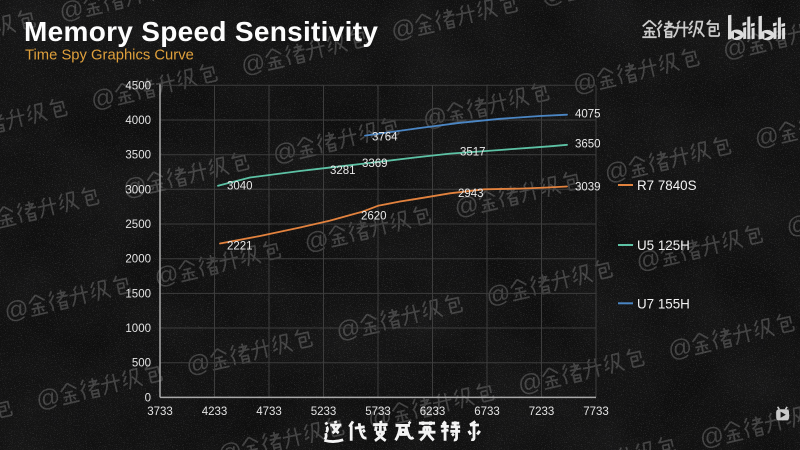 This screenshot has height=450, width=800. Describe the element at coordinates (473, 153) in the screenshot. I see `svg-text: 3517` at that location.